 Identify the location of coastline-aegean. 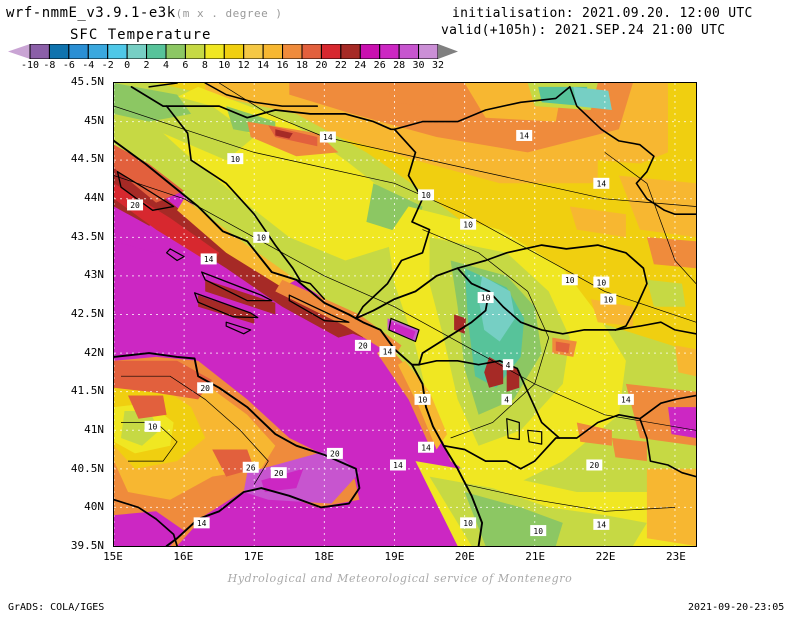
(667, 447).